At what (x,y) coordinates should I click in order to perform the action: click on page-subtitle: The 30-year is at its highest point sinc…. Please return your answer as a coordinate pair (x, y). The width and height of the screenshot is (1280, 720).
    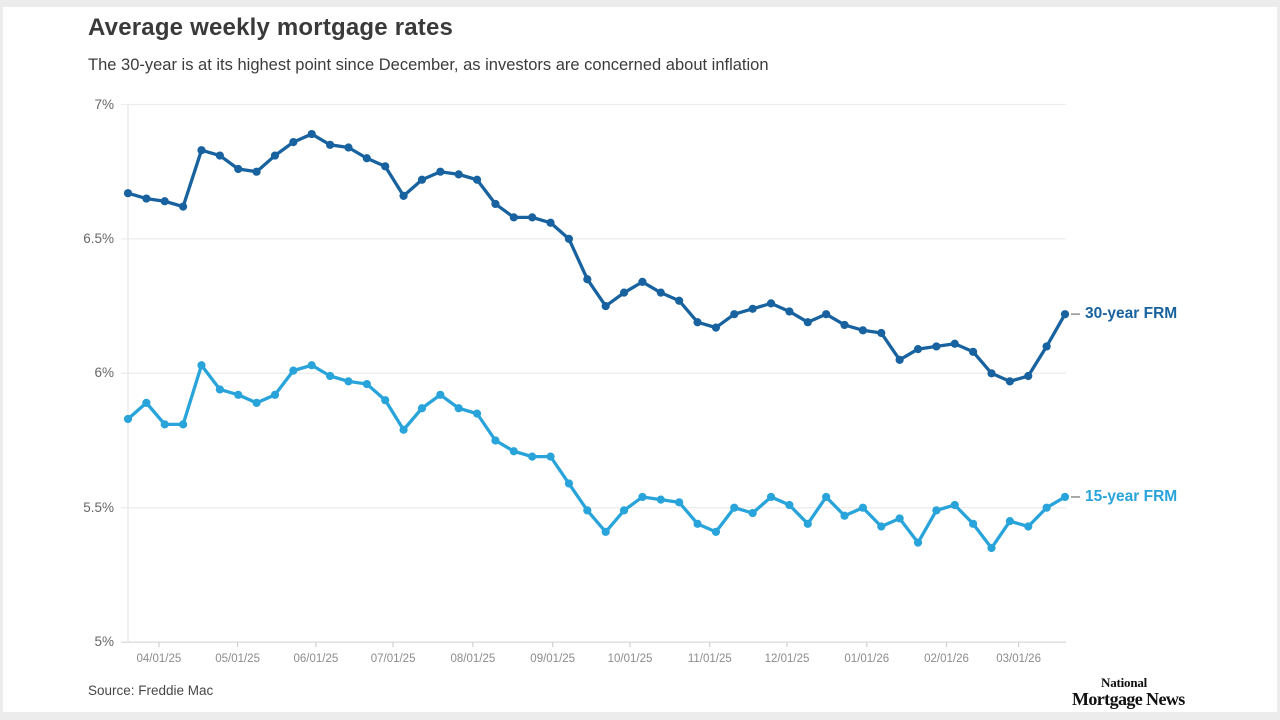
    Looking at the image, I should click on (428, 65).